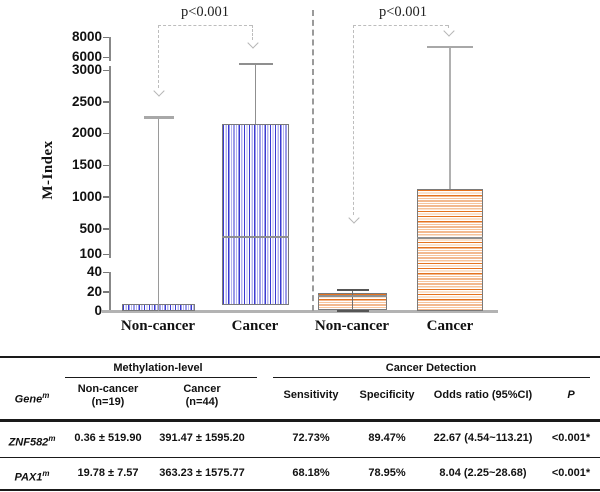 Image resolution: width=600 pixels, height=492 pixels. What do you see at coordinates (352, 301) in the screenshot?
I see `whisker-through-pax1m-non-cancer` at bounding box center [352, 301].